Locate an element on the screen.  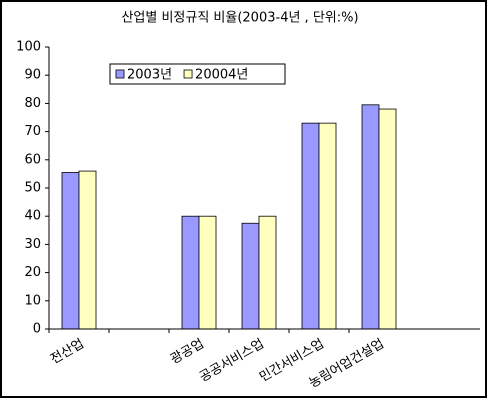
y-tick-label: 10 is located at coordinates (32, 300).